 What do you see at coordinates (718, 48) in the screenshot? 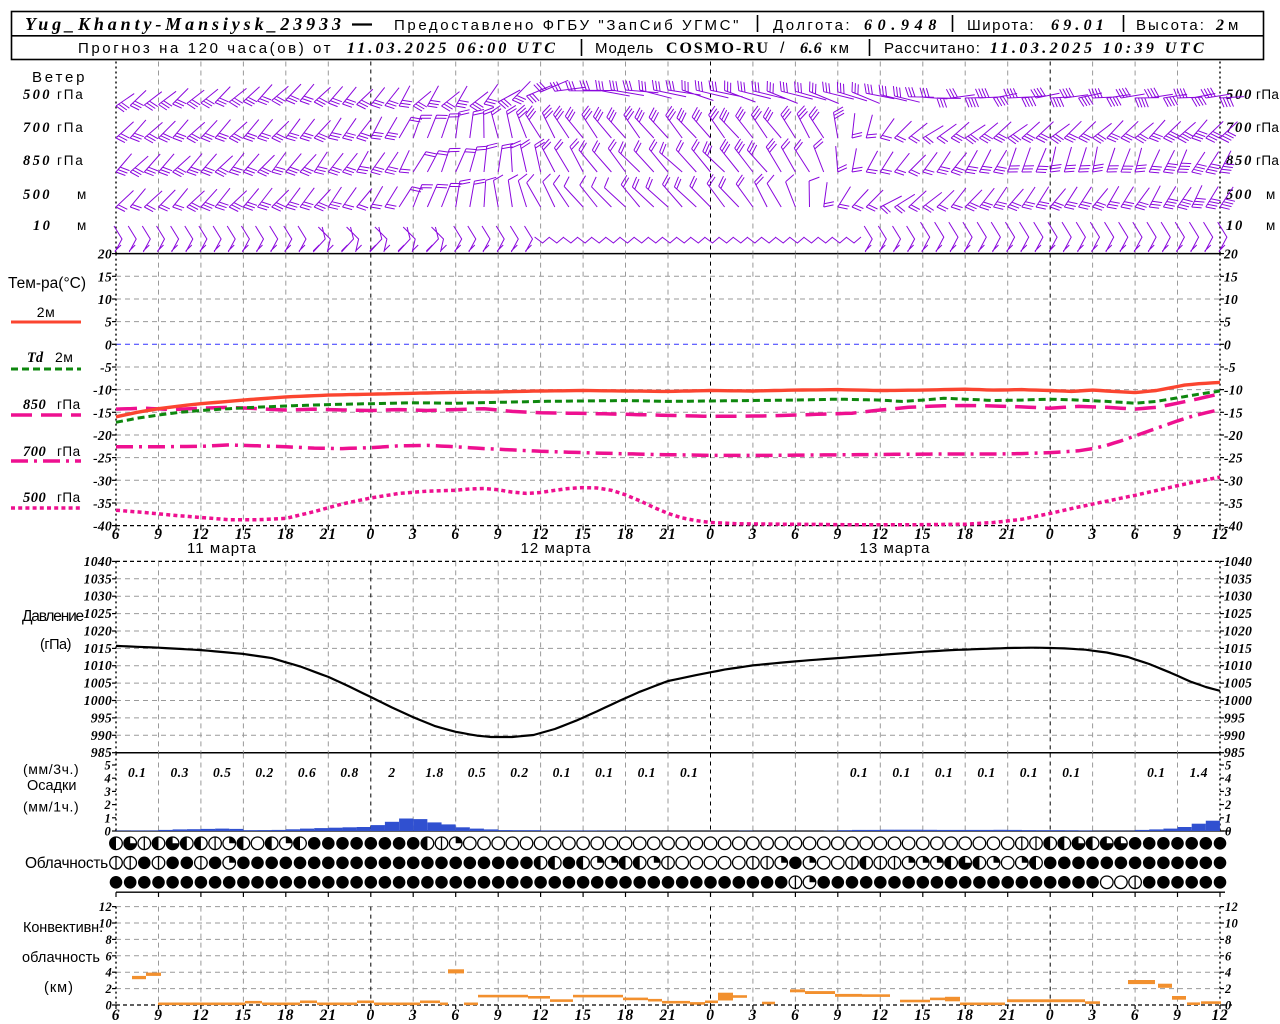
I see `svg-text: COSMO-RU` at bounding box center [718, 48].